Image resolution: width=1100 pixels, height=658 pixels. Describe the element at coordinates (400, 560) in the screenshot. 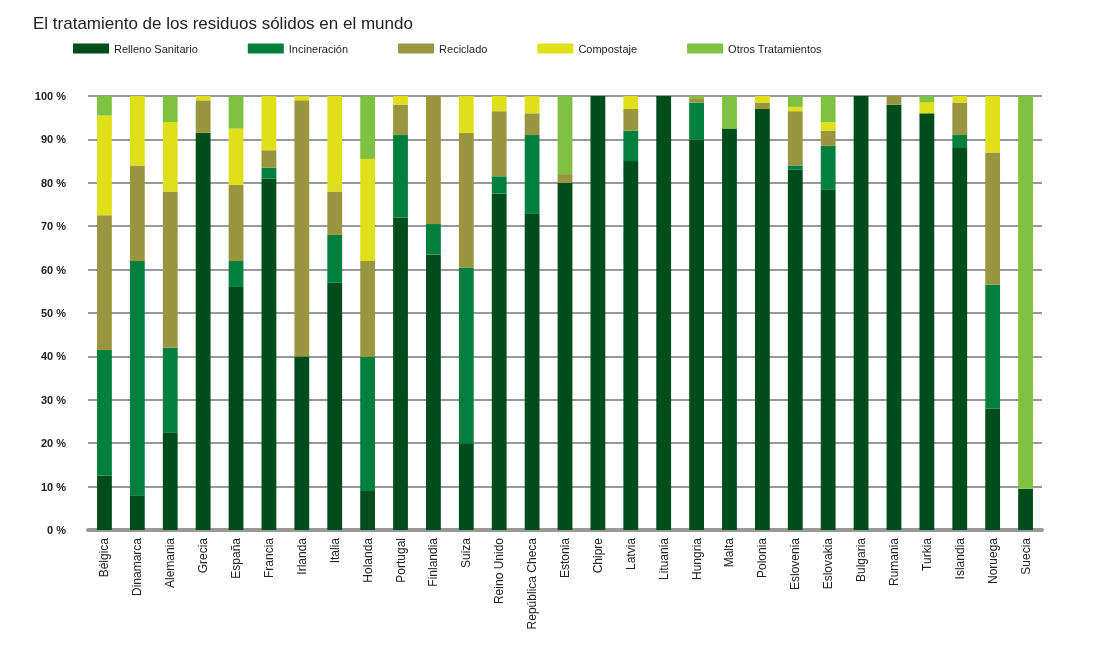

I see `x-tick-label: Portugal` at that location.